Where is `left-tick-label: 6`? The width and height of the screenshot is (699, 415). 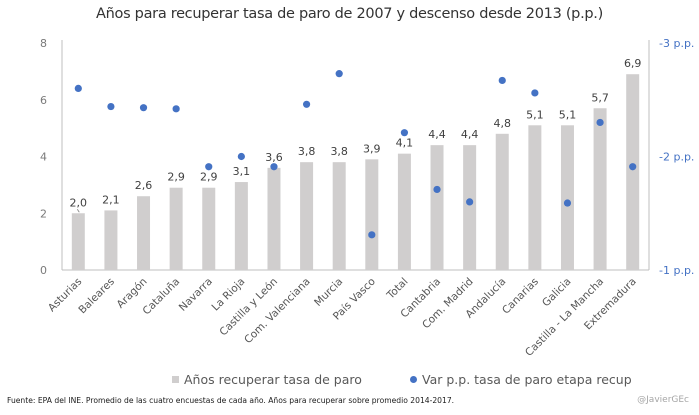 left-tick-label: 6 is located at coordinates (43, 100).